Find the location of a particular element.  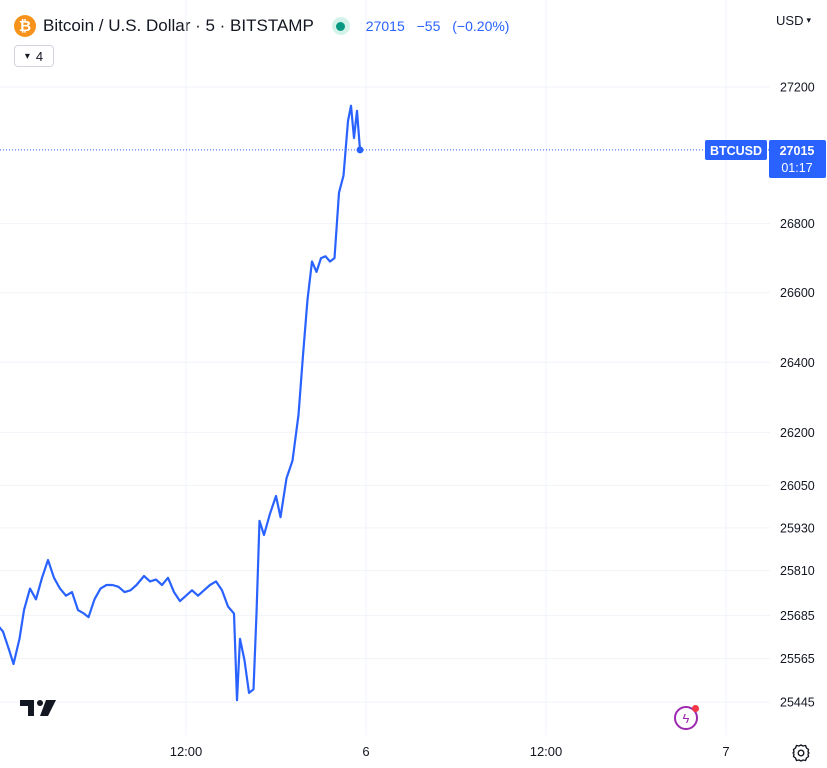

last-price-marker is located at coordinates (360, 150).